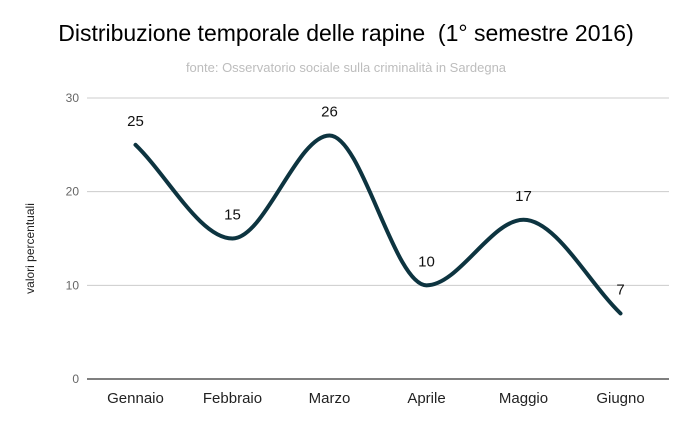  I want to click on y-tick-label-20: 20, so click(73, 192).